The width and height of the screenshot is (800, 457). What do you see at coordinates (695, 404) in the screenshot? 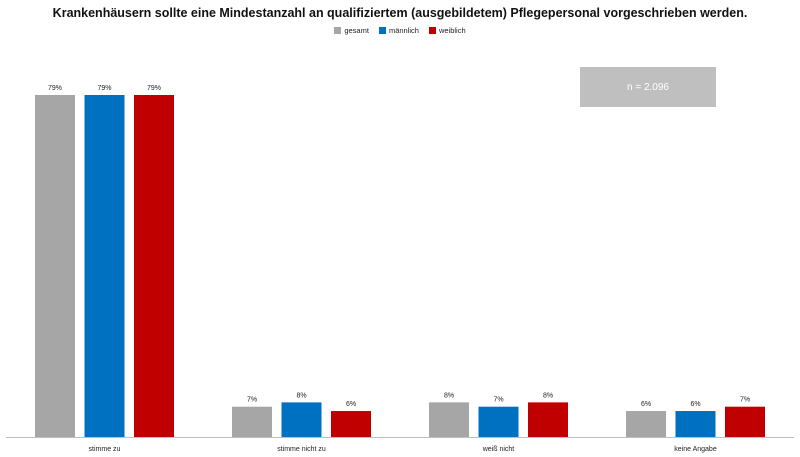
I see `value-label-maennlich-keine-angabe: 6%` at bounding box center [695, 404].